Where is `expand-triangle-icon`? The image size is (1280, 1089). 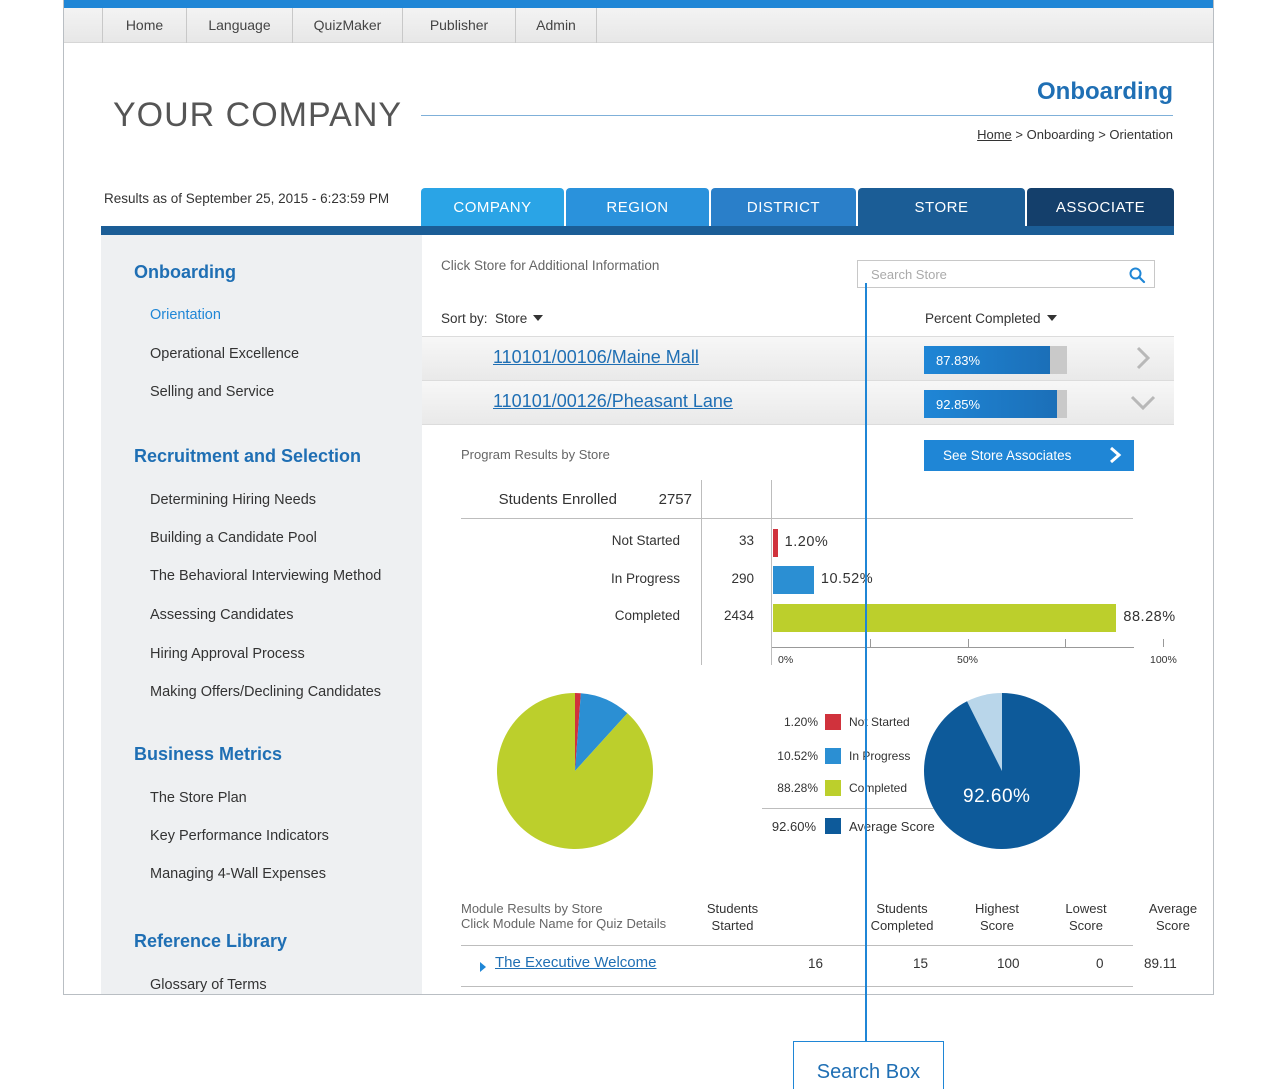 expand-triangle-icon is located at coordinates (483, 967).